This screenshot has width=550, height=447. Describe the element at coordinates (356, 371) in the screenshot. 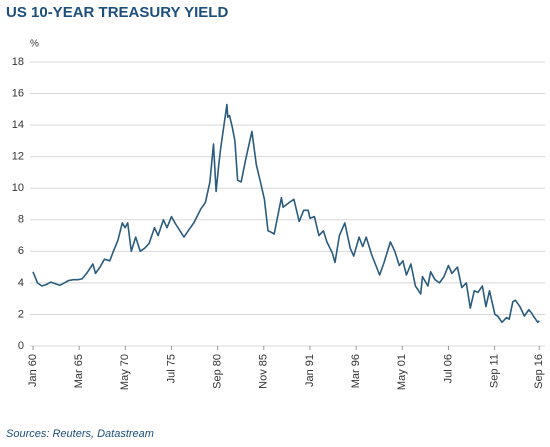

I see `x-tick-label: Mar 96` at that location.